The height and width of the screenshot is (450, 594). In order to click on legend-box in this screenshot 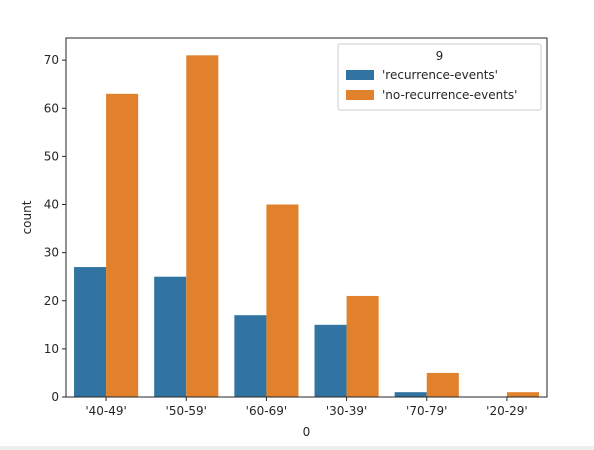, I will do `click(439, 77)`.